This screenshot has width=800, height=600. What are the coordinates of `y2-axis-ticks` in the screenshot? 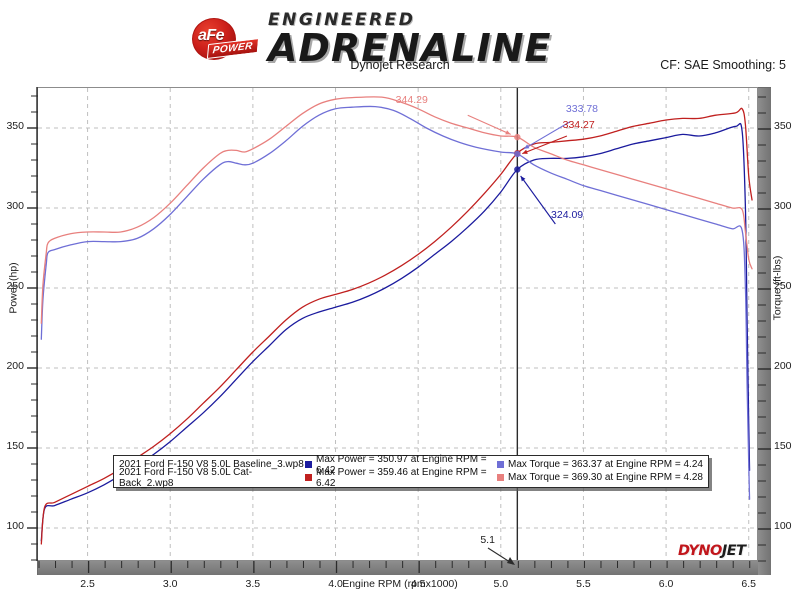 It's located at (764, 329).